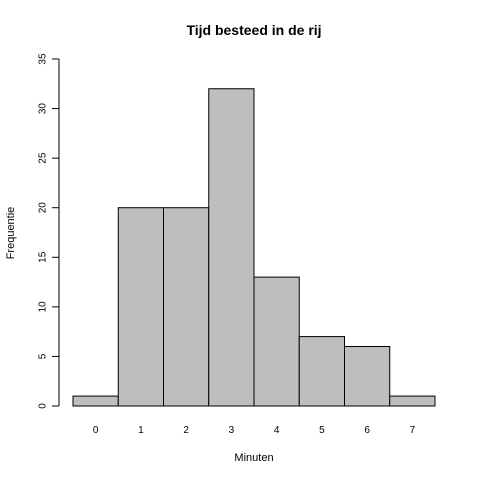  What do you see at coordinates (96, 430) in the screenshot?
I see `x-tick-label-0: 0` at bounding box center [96, 430].